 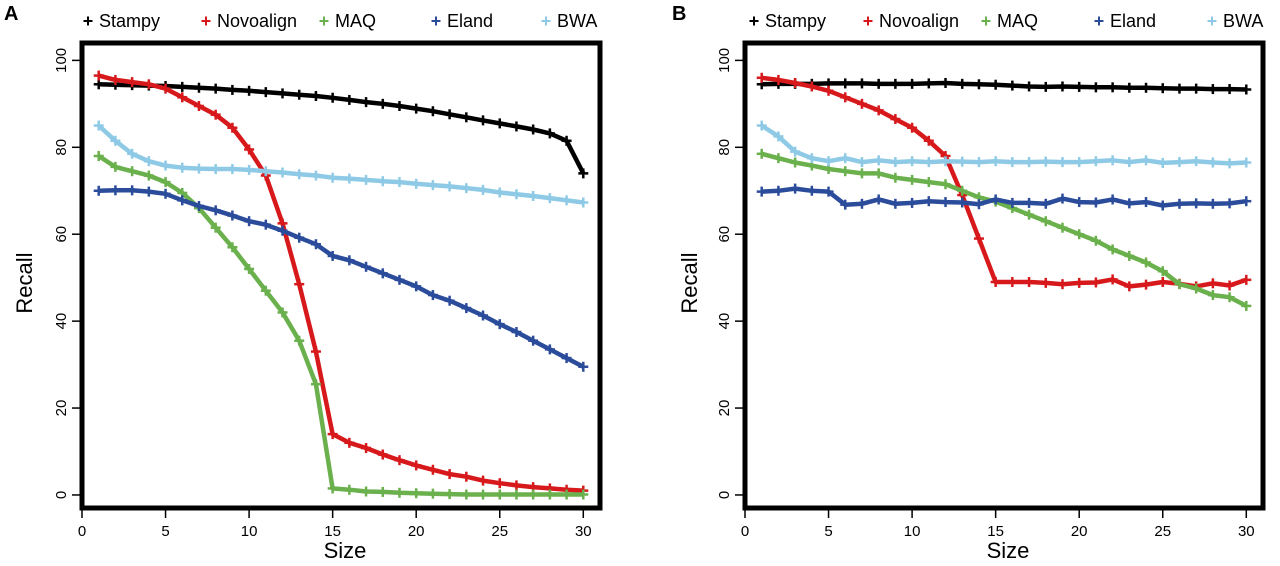 What do you see at coordinates (787, 21) in the screenshot?
I see `legend-entry-stampy: Stampy` at bounding box center [787, 21].